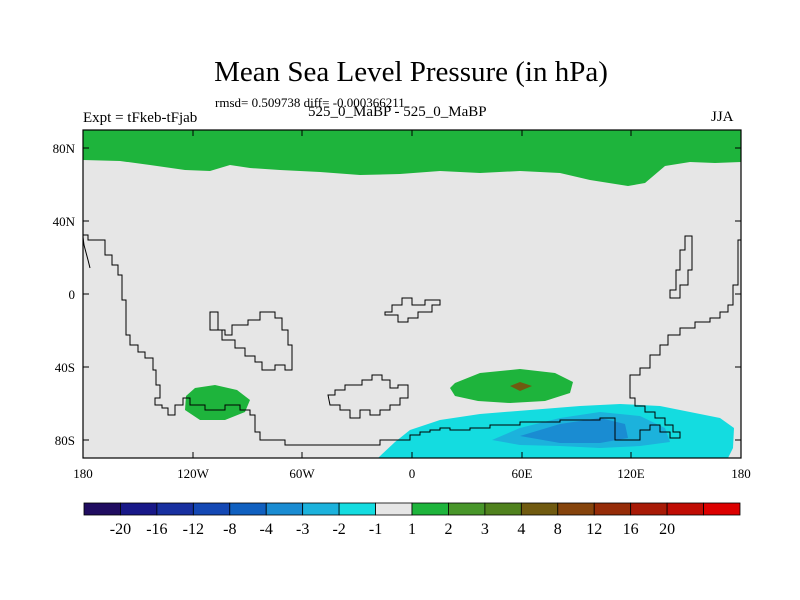  What do you see at coordinates (120, 529) in the screenshot?
I see `colorbar-label: -20` at bounding box center [120, 529].